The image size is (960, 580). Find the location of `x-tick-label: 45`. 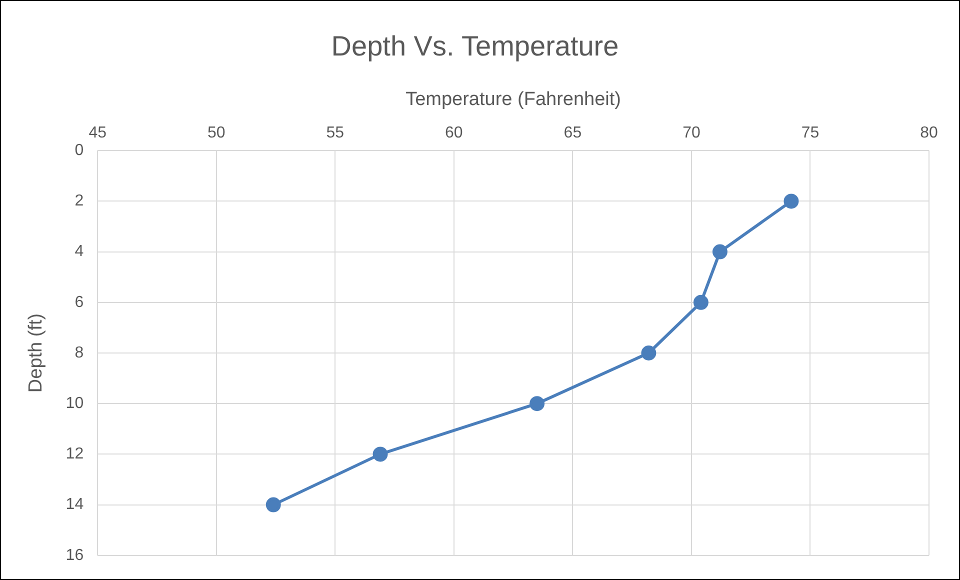

x-tick-label: 45 is located at coordinates (97, 133).